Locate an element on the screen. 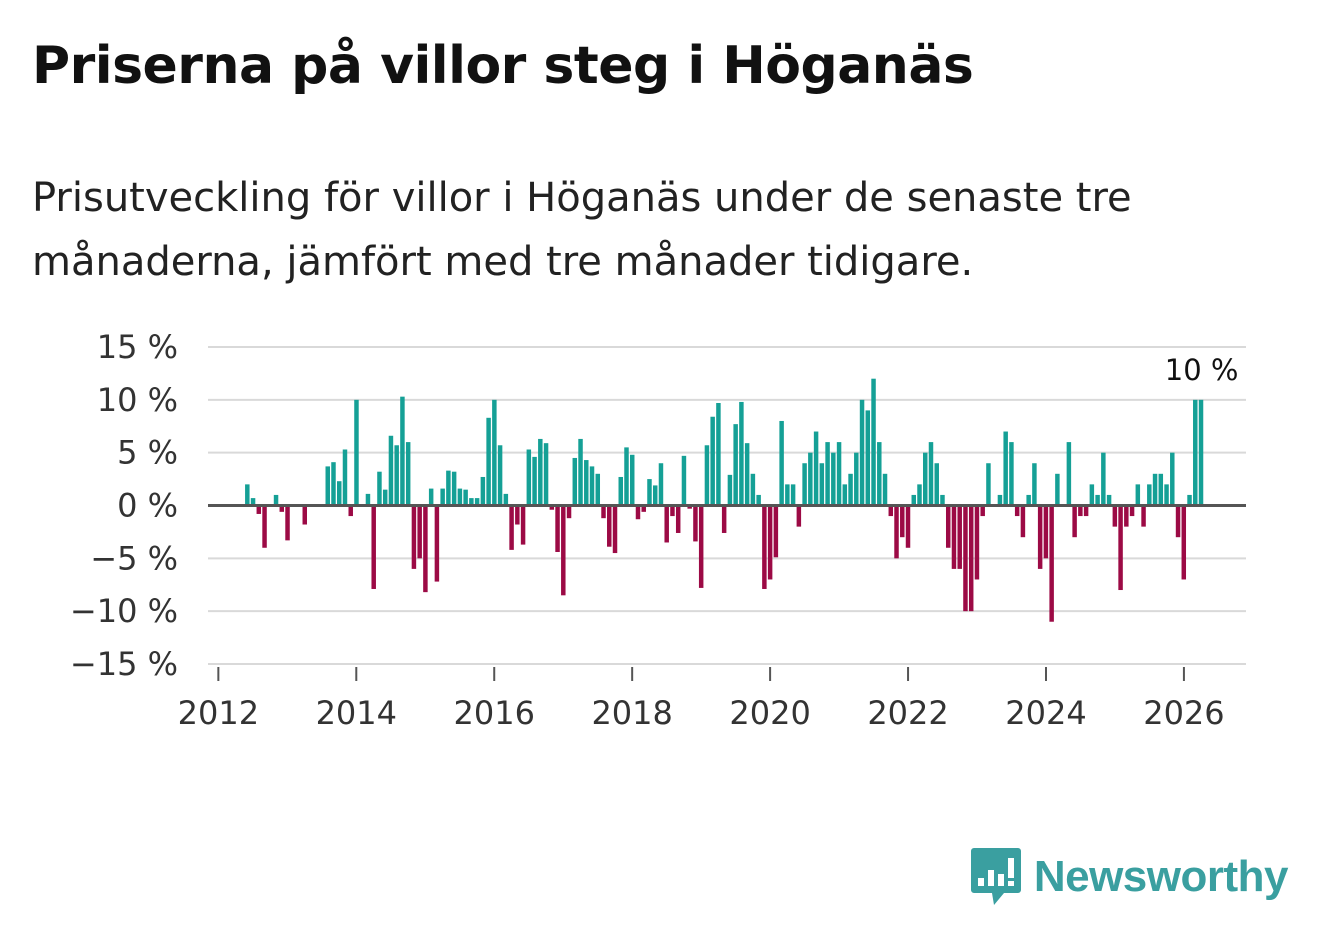  x-tick-label: 2014 is located at coordinates (356, 713).